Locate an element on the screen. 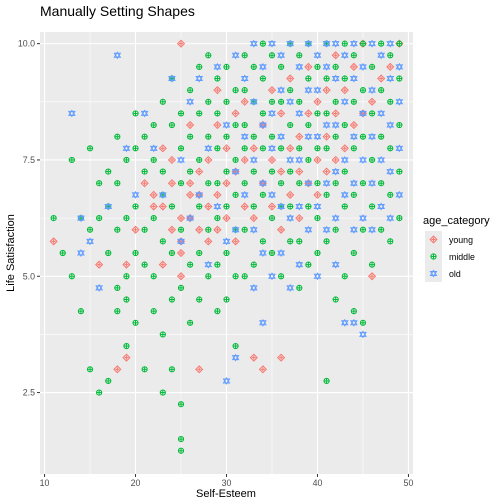 The width and height of the screenshot is (504, 504). legend-item-old: old is located at coordinates (443, 273).